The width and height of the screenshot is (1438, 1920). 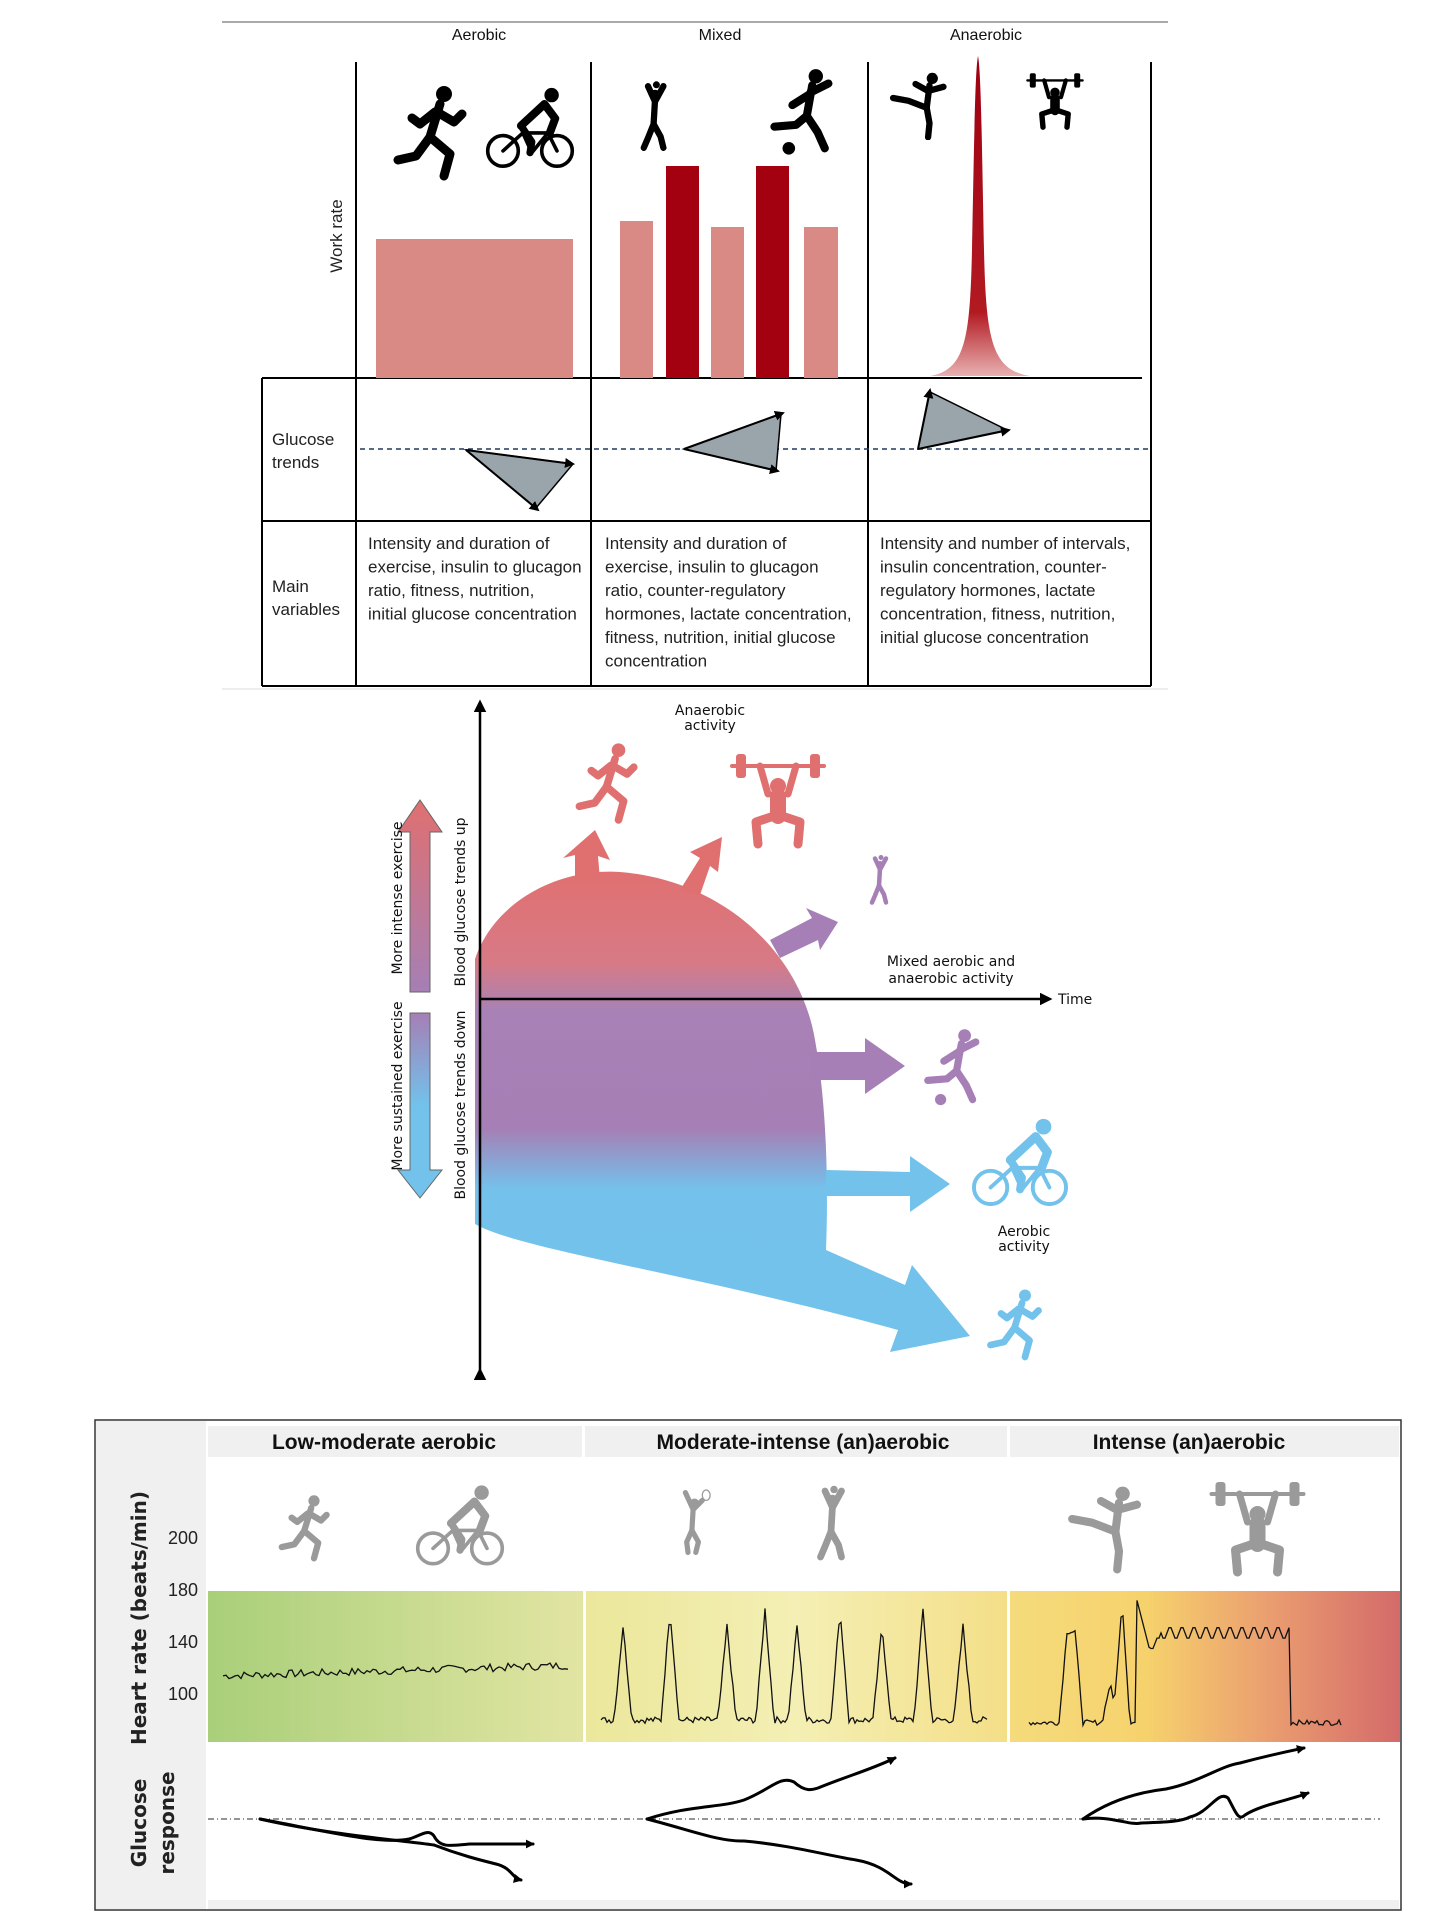 What do you see at coordinates (986, 35) in the screenshot?
I see `column-heading-anaerobic: Anaerobic` at bounding box center [986, 35].